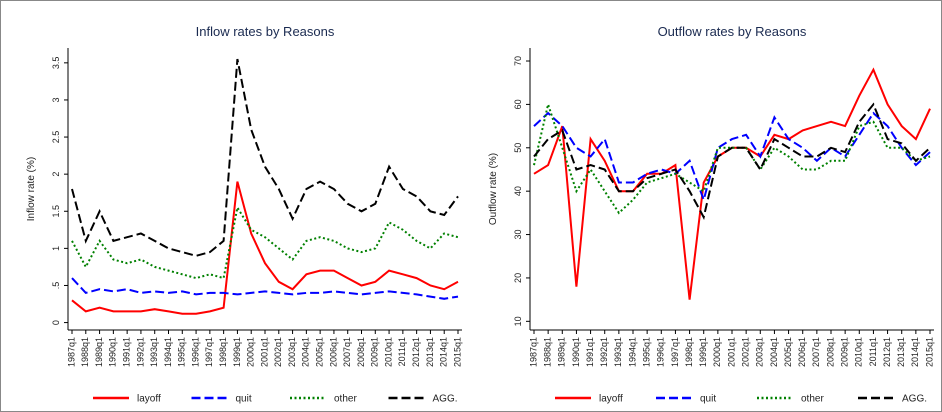 The image size is (942, 412). Describe the element at coordinates (518, 148) in the screenshot. I see `y-tick-label: 50` at that location.